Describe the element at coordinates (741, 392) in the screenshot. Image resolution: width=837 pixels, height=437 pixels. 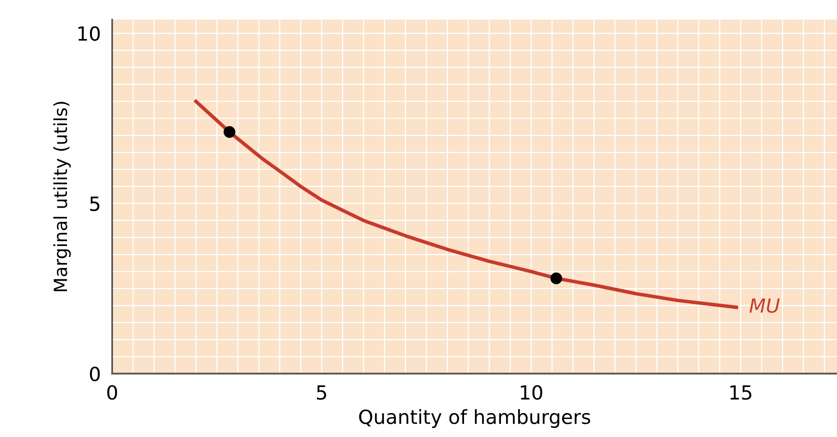
I see `x-tick-label: 15` at that location.